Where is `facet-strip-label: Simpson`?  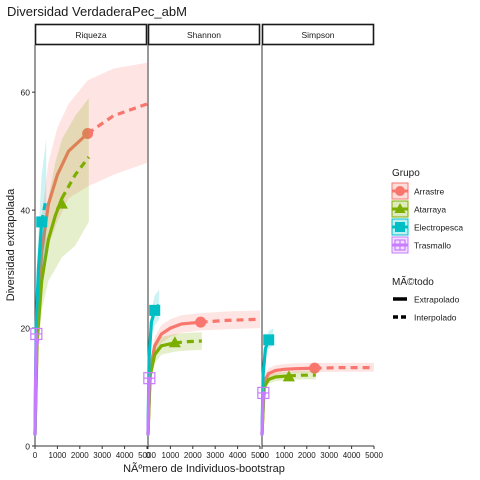
facet-strip-label: Simpson is located at coordinates (317, 35).